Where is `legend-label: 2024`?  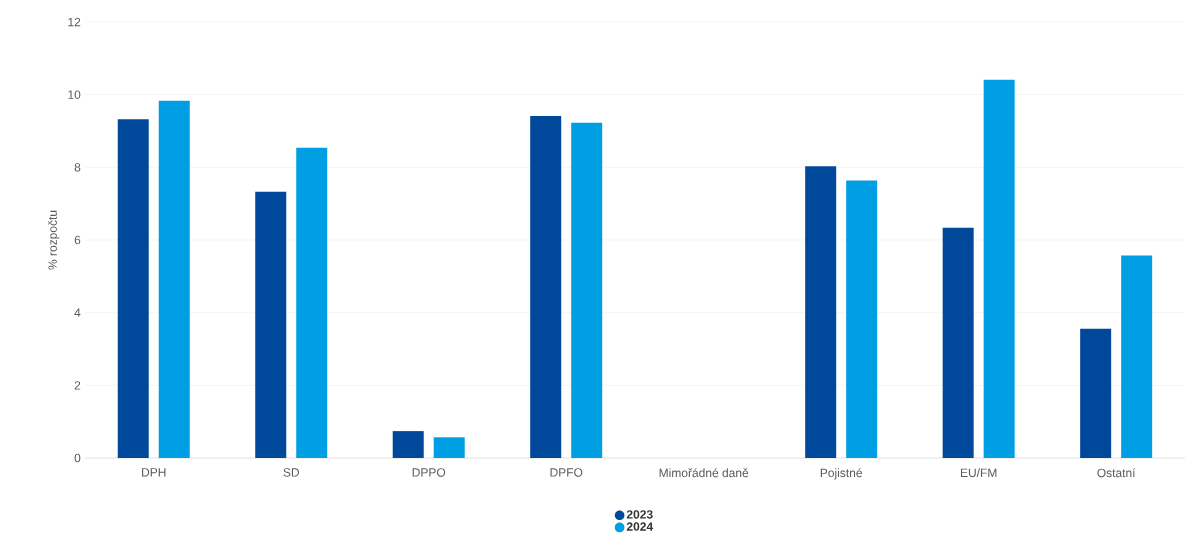 legend-label: 2024 is located at coordinates (640, 526).